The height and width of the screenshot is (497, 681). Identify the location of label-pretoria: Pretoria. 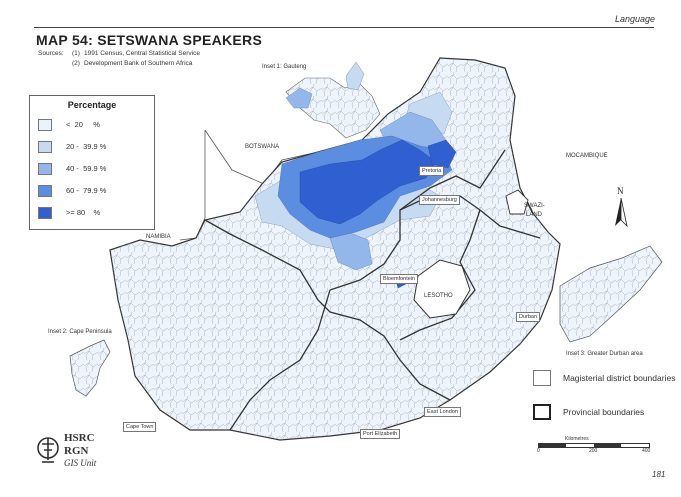
(432, 171).